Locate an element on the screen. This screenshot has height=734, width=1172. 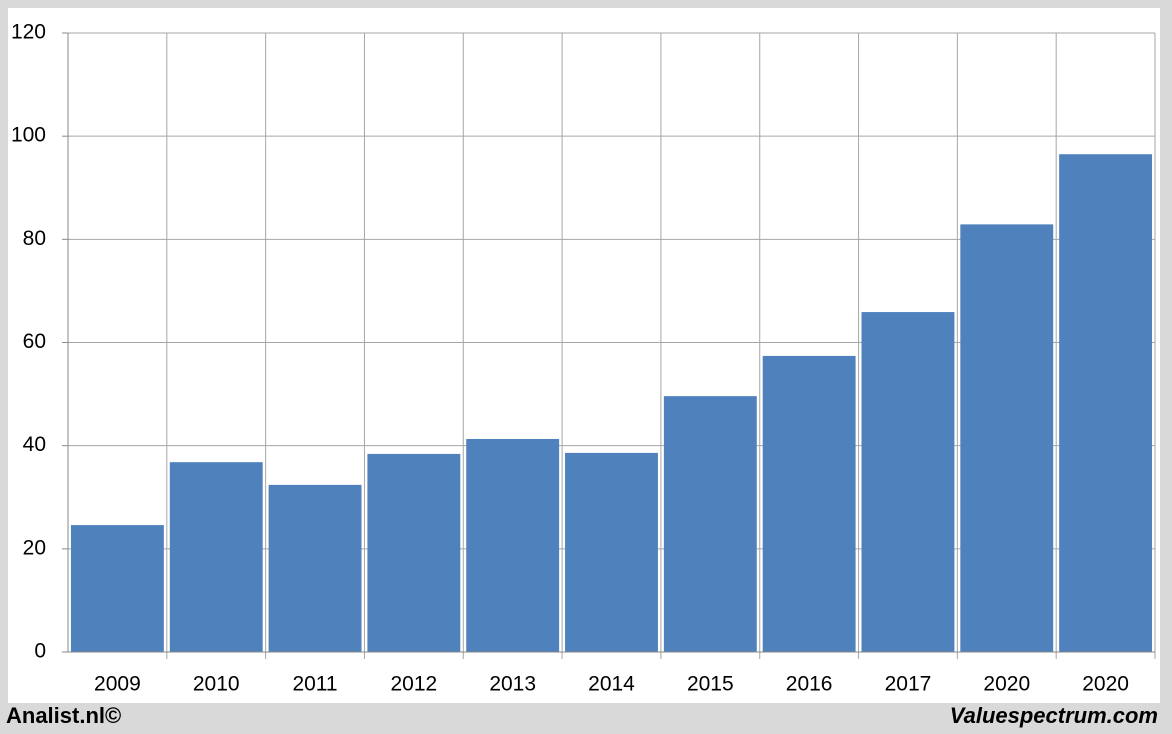
x-tick-label: 2015 is located at coordinates (710, 684).